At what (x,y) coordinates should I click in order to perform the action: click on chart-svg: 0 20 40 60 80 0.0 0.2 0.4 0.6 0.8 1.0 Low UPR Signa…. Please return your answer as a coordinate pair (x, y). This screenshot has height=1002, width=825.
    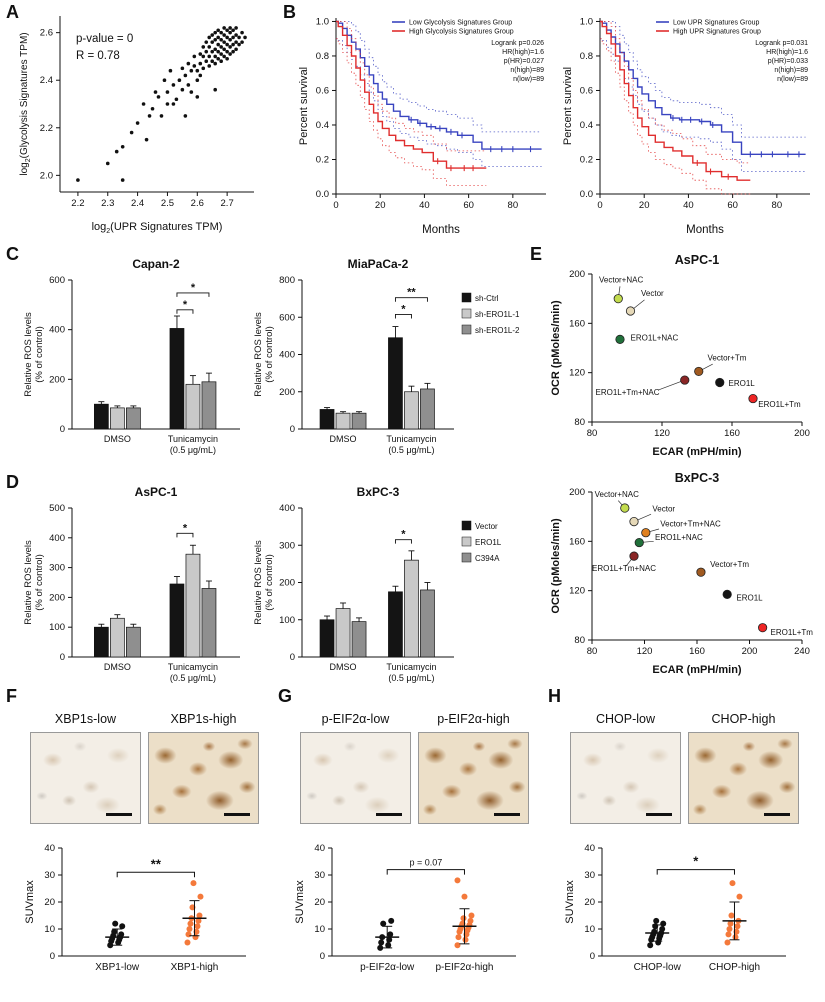
    Looking at the image, I should click on (686, 126).